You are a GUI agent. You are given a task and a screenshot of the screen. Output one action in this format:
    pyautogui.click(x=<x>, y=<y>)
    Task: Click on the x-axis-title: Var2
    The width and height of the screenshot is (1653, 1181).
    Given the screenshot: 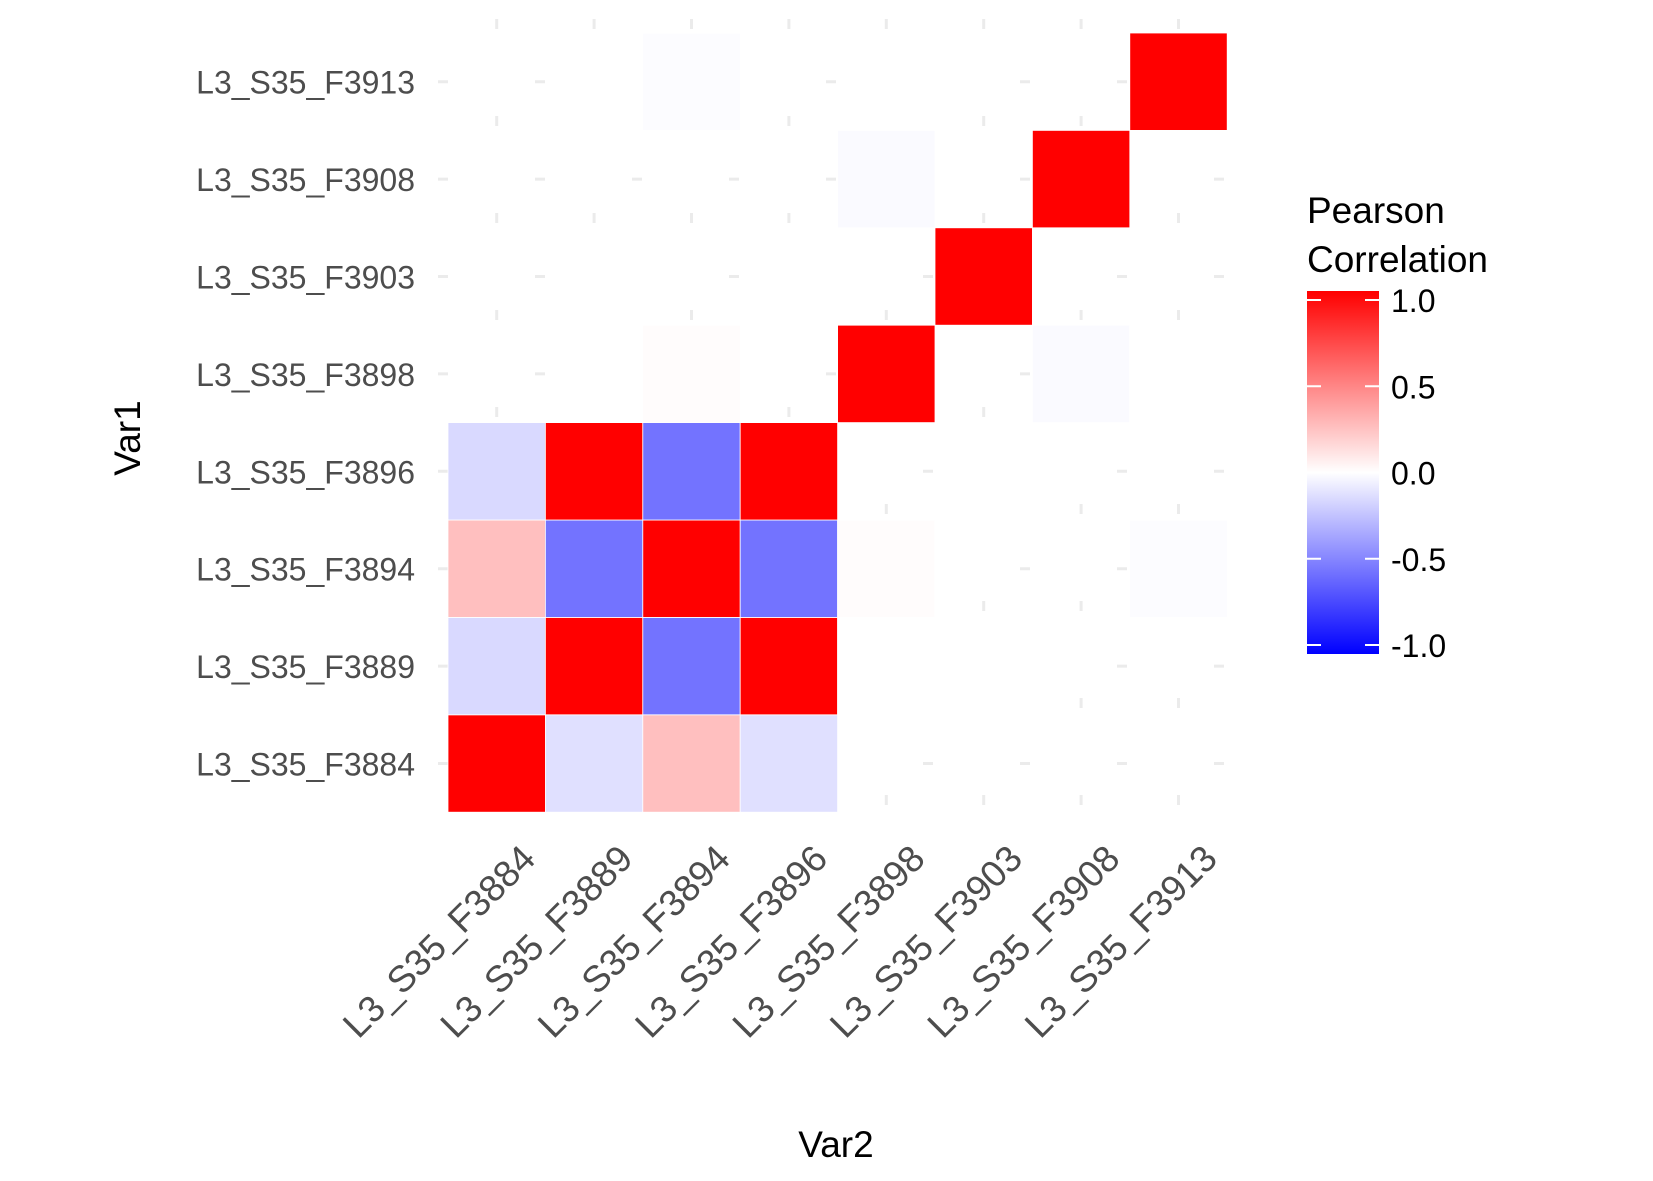 What is the action you would take?
    pyautogui.click(x=835, y=1144)
    